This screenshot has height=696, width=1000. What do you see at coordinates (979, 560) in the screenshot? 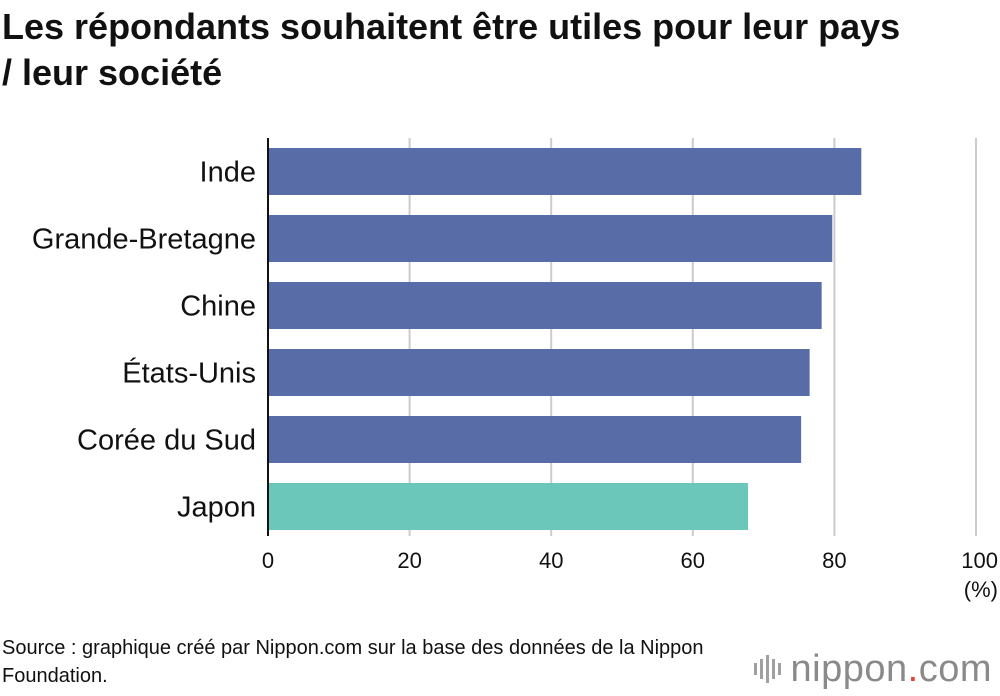
I see `tick-label: 100` at bounding box center [979, 560].